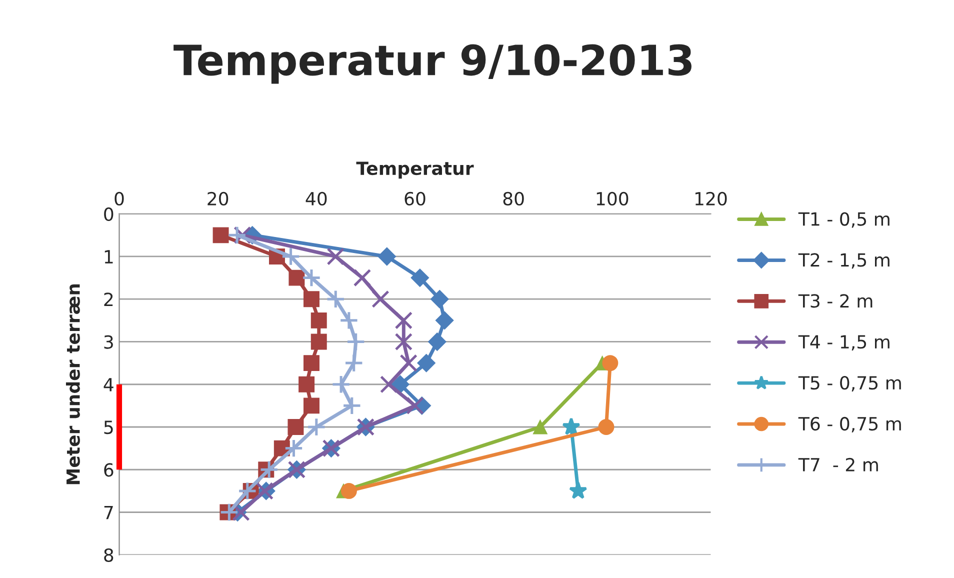 The height and width of the screenshot is (578, 954). What do you see at coordinates (108, 299) in the screenshot?
I see `y-tick-label: 2` at bounding box center [108, 299].